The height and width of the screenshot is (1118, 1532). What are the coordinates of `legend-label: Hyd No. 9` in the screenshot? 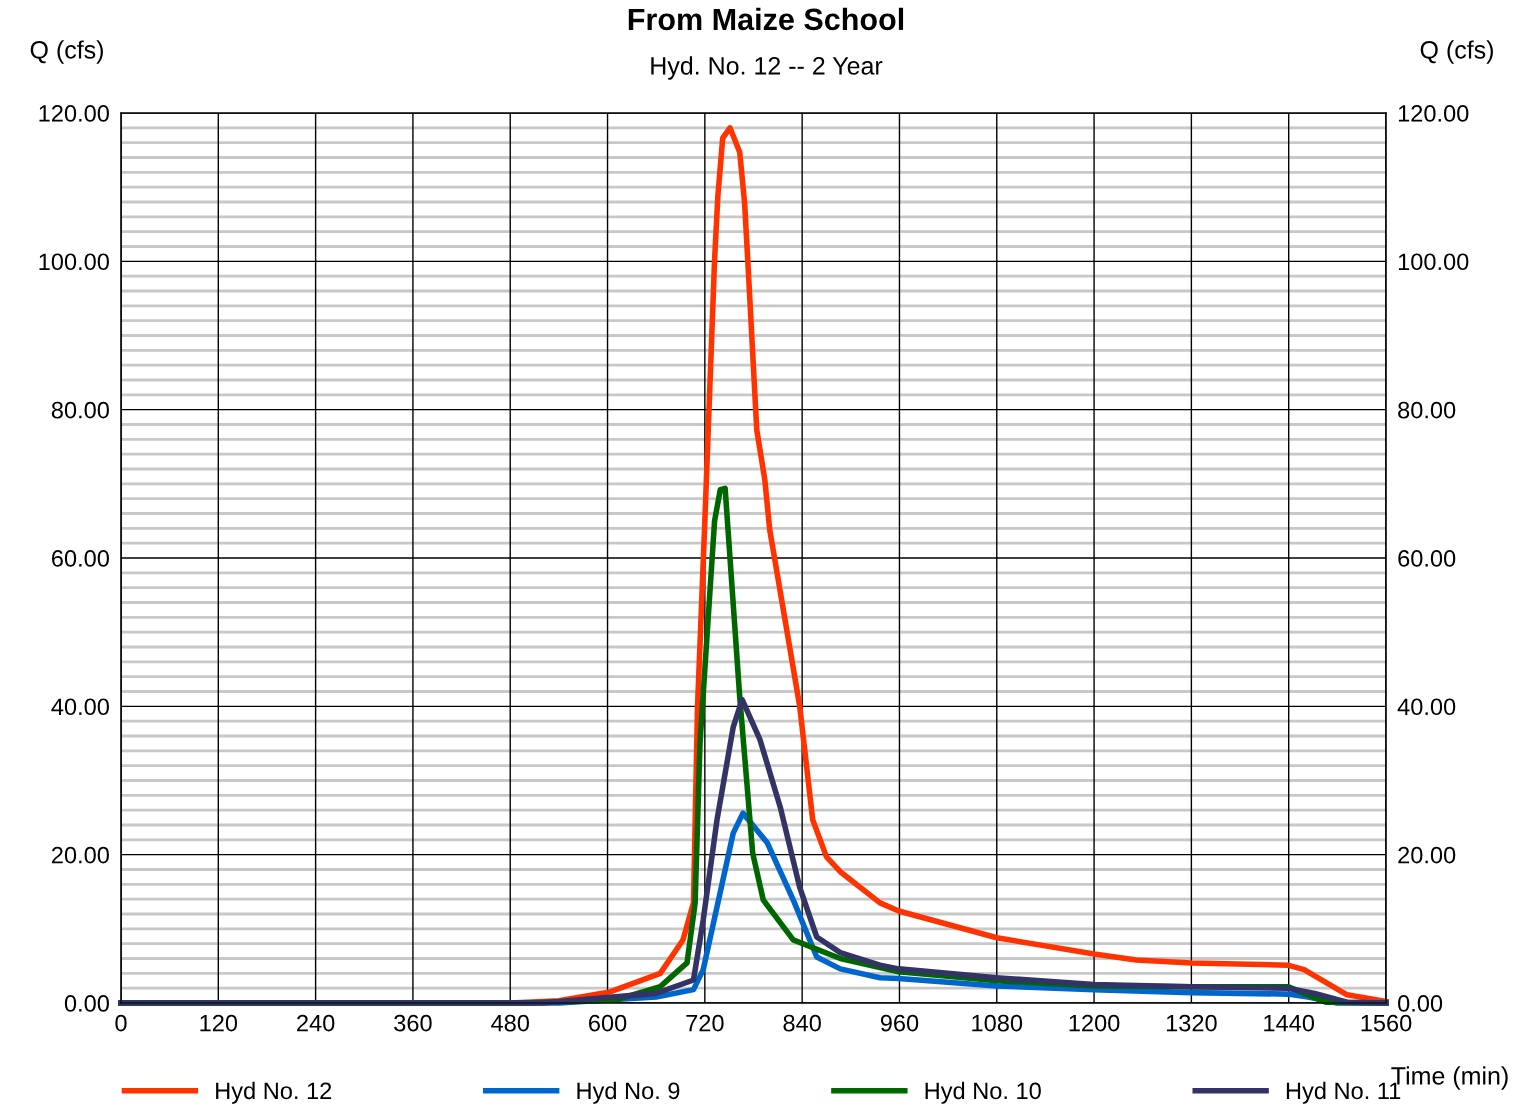 It's located at (628, 1092).